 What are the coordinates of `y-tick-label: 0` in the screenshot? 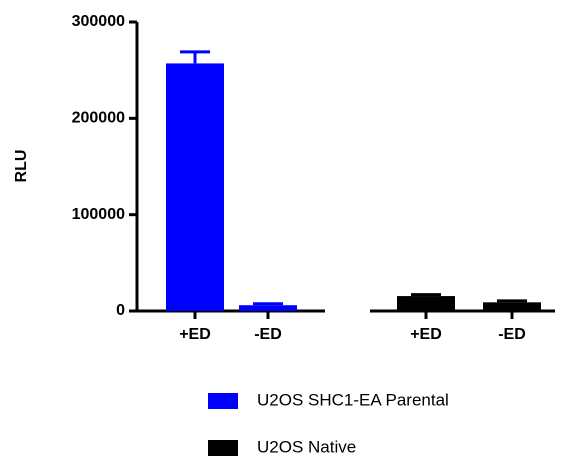 It's located at (120, 310).